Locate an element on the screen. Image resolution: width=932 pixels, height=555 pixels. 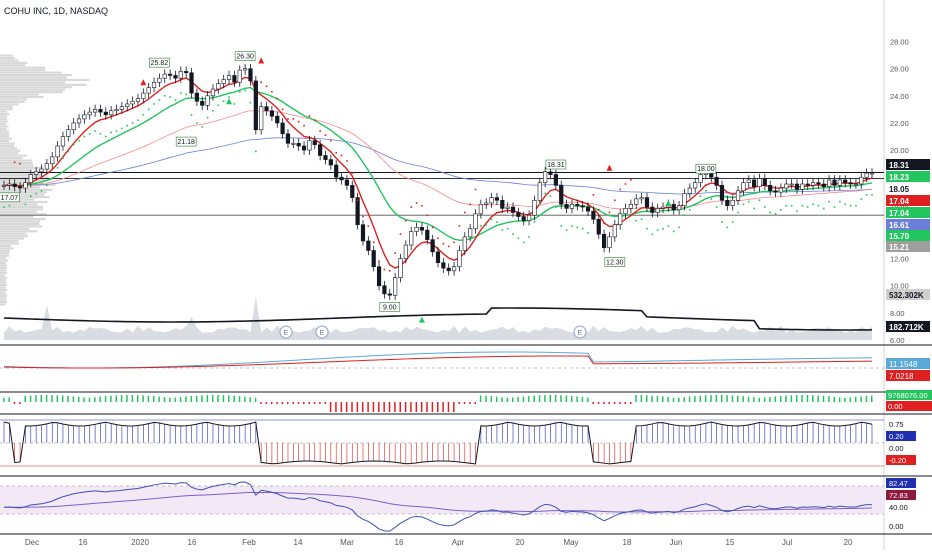
price-label: 18.23 is located at coordinates (899, 177).